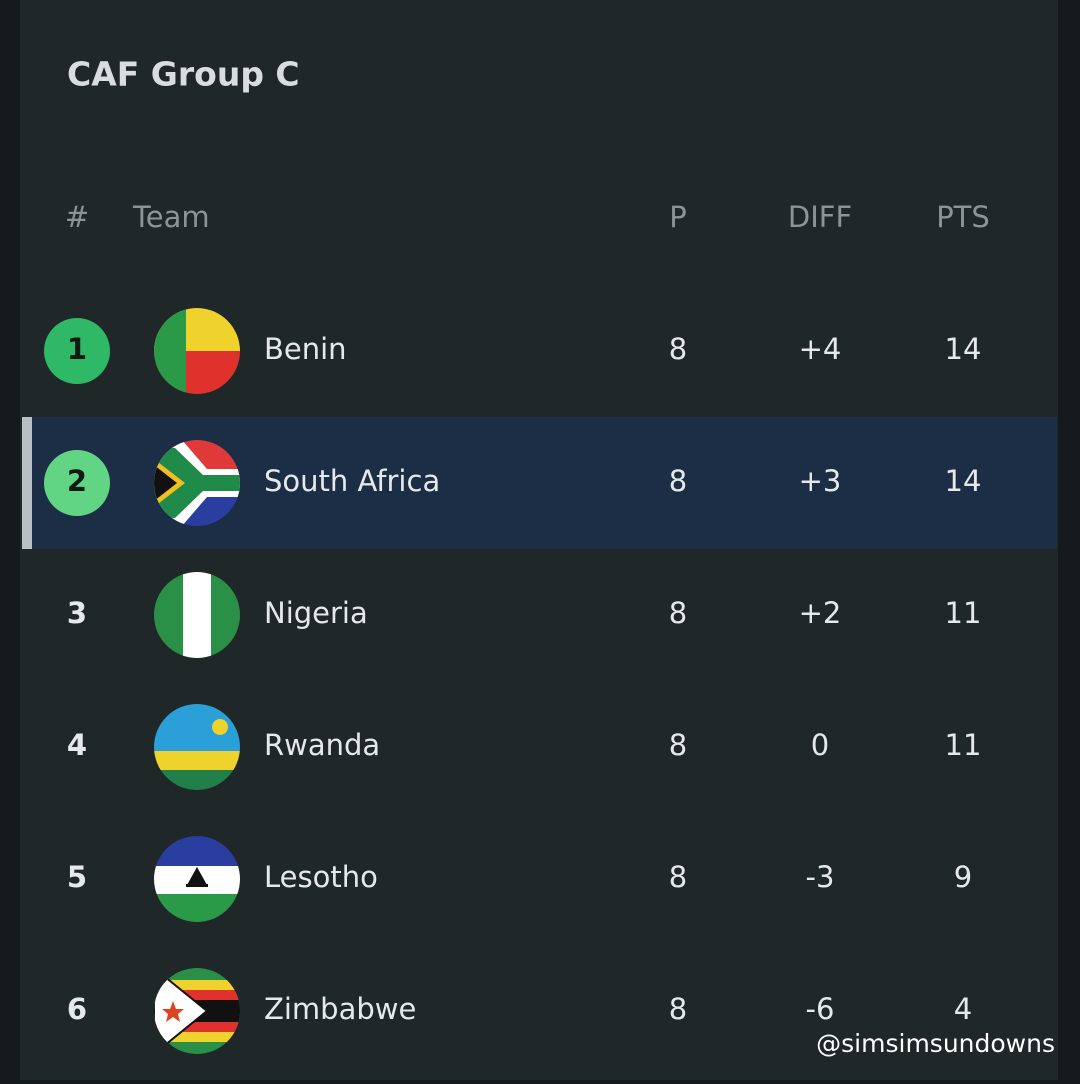 Image resolution: width=1080 pixels, height=1084 pixels. What do you see at coordinates (352, 481) in the screenshot?
I see `team-name: South Africa` at bounding box center [352, 481].